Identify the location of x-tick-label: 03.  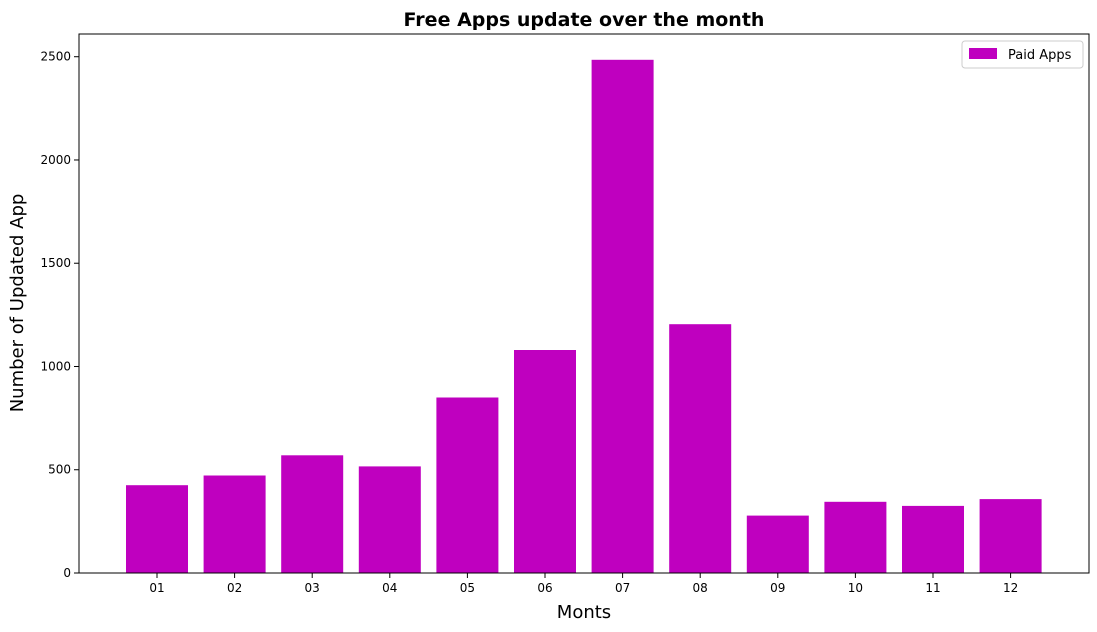
(312, 588).